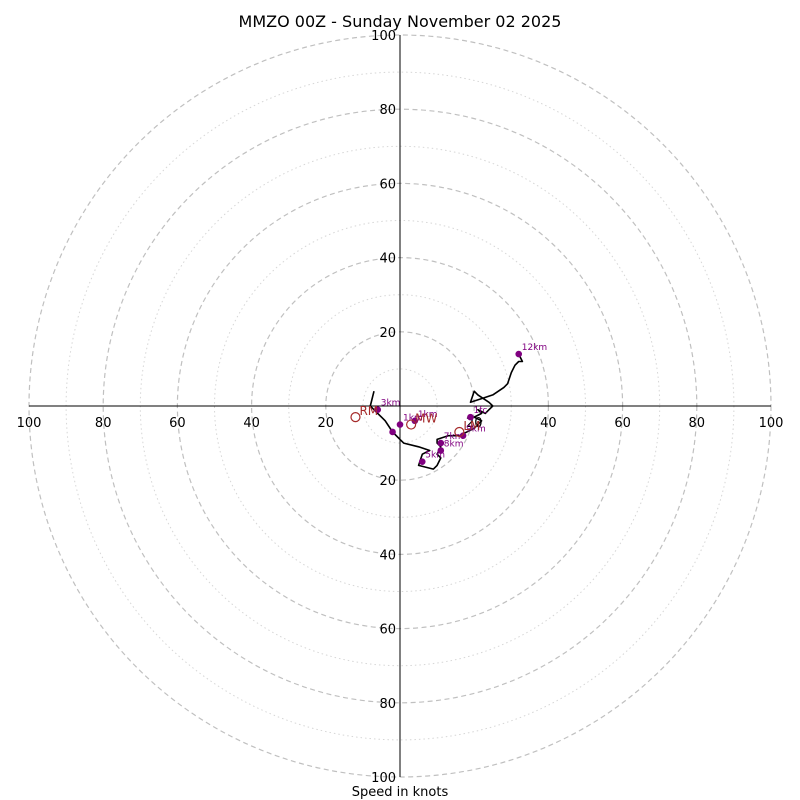 The height and width of the screenshot is (800, 800). I want to click on tick-label-left: 60, so click(177, 423).